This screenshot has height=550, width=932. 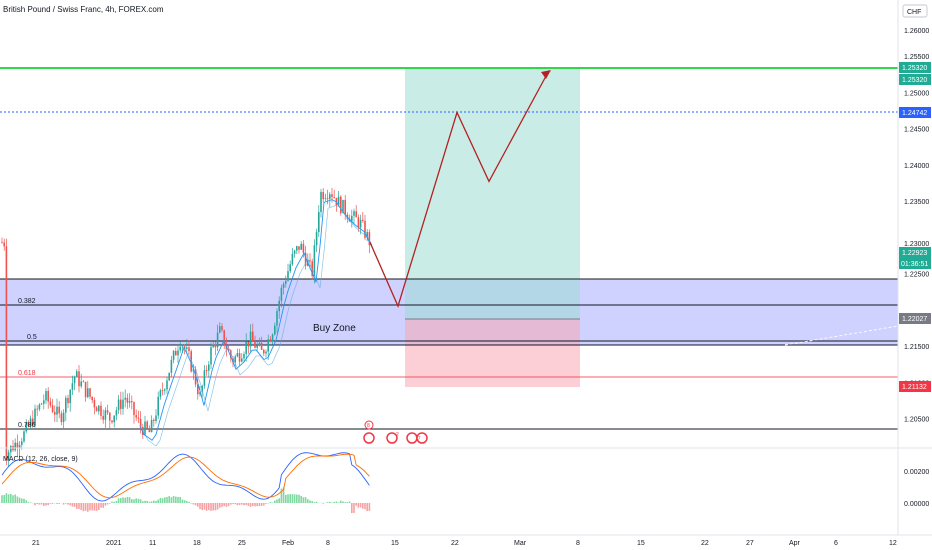 I want to click on time-tick-16: 12, so click(x=893, y=543).